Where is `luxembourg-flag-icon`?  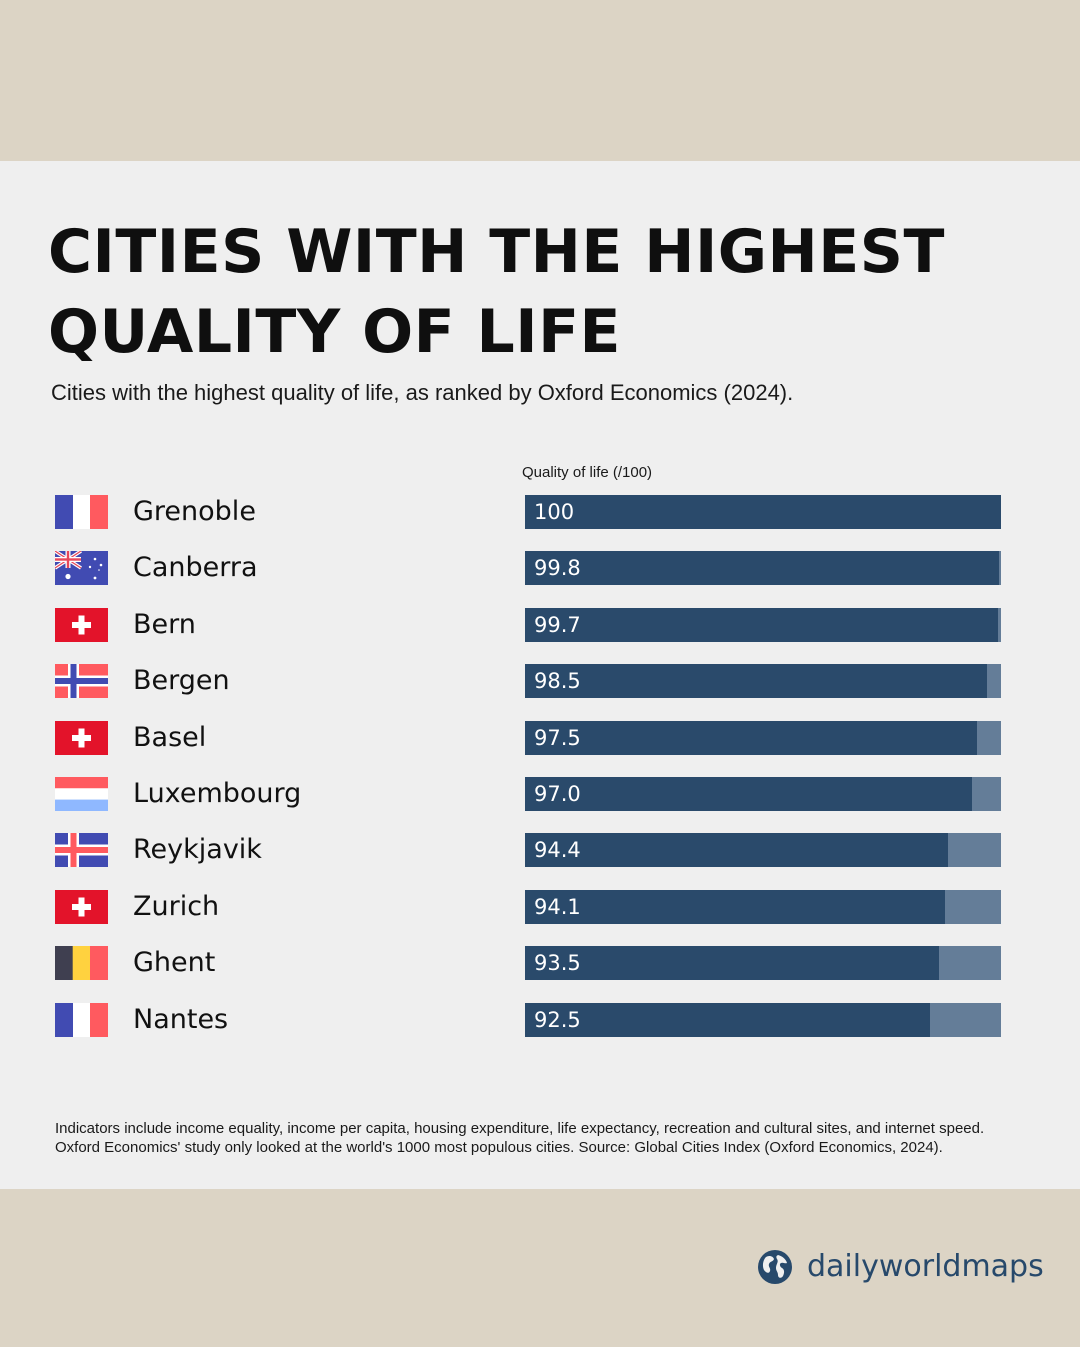 luxembourg-flag-icon is located at coordinates (81, 794).